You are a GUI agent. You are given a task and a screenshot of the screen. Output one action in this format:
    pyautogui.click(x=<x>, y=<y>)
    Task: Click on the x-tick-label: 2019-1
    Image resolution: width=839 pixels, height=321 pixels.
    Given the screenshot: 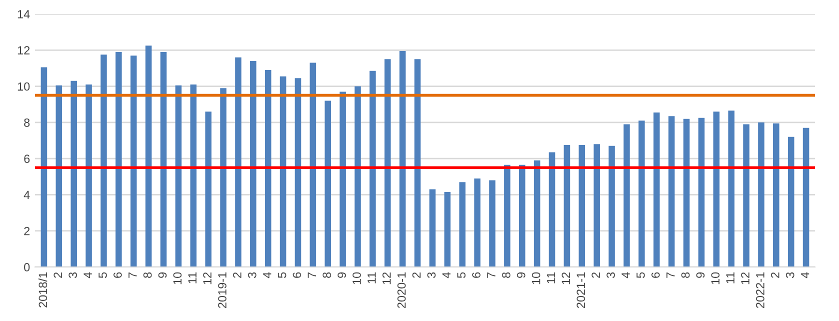 What is the action you would take?
    pyautogui.click(x=222, y=290)
    